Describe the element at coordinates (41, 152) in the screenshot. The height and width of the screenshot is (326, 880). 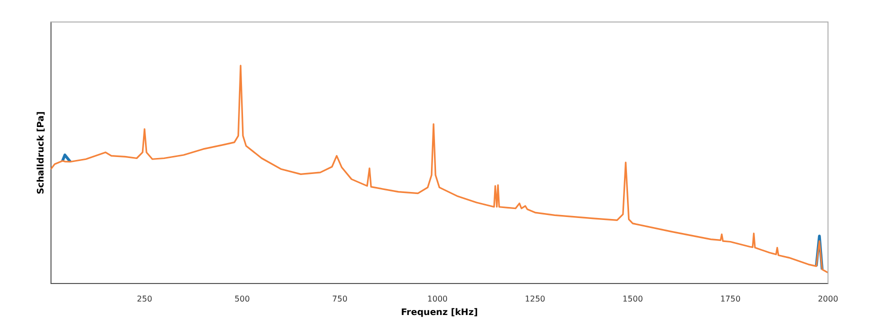
I see `y-axis-title: Schalldruck [Pa]` at that location.